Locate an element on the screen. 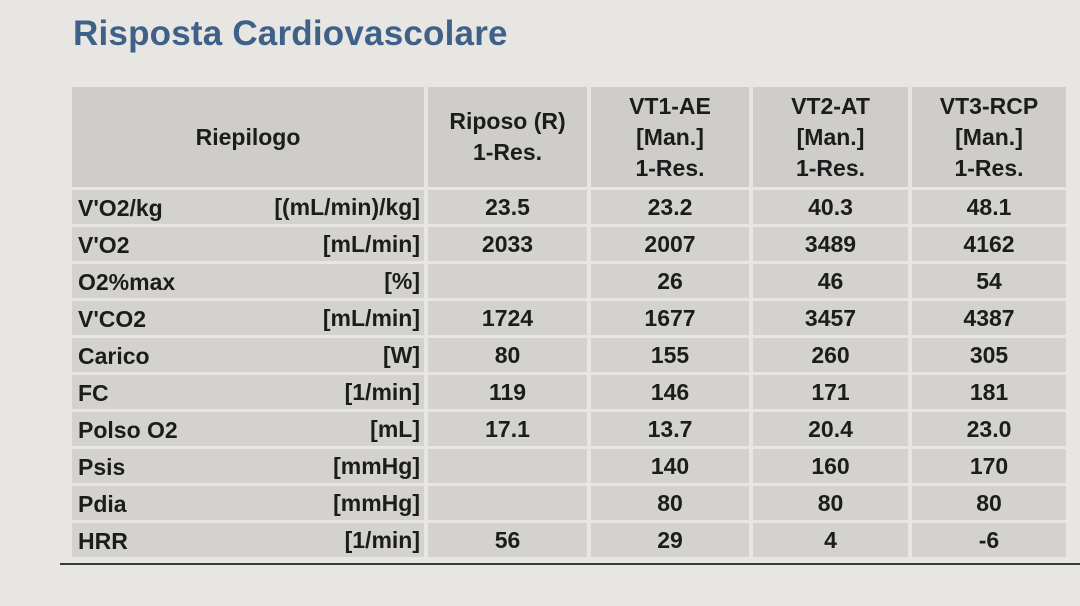  header-vt1: VT1-AE [Man.] 1-Res. is located at coordinates (670, 137).